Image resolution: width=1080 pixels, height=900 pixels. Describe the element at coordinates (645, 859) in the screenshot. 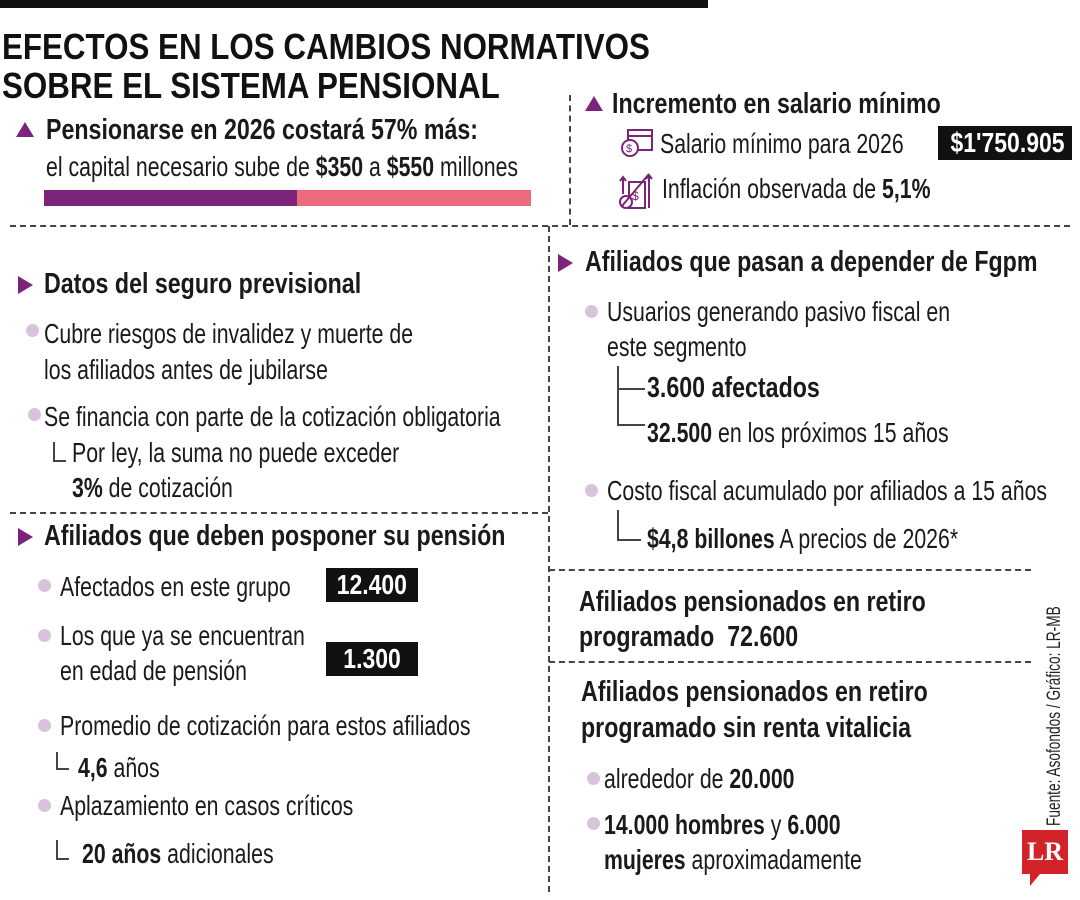

I see `value: mujeres` at that location.